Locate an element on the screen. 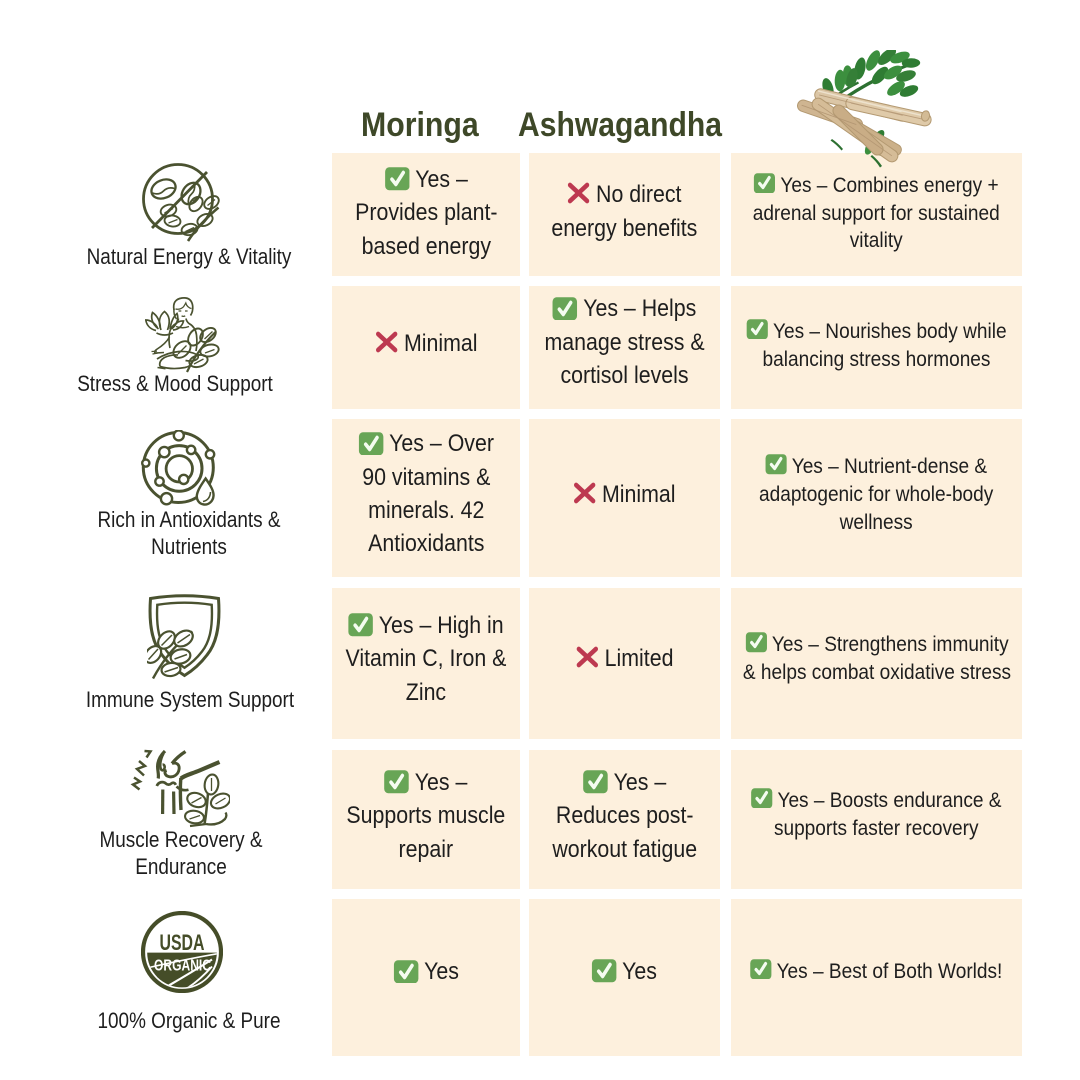 The image size is (1080, 1080). svg-text: USDA is located at coordinates (182, 942).